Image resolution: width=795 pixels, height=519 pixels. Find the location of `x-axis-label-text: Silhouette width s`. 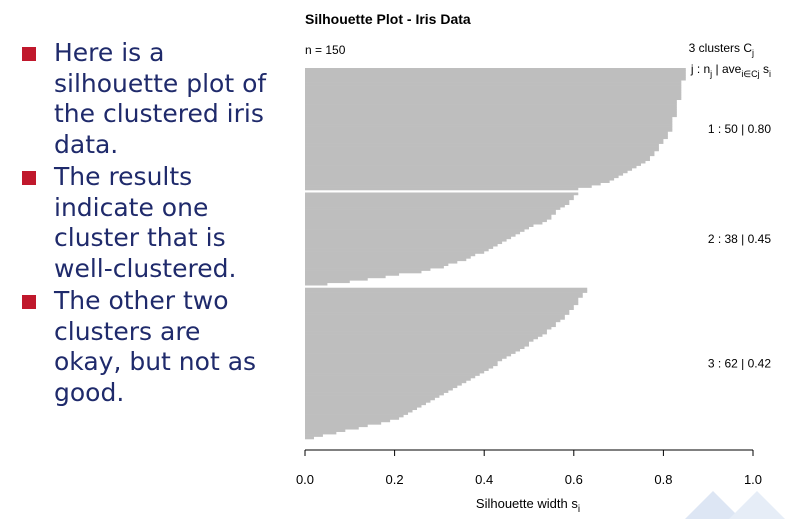

x-axis-label-text: Silhouette width s is located at coordinates (527, 503).